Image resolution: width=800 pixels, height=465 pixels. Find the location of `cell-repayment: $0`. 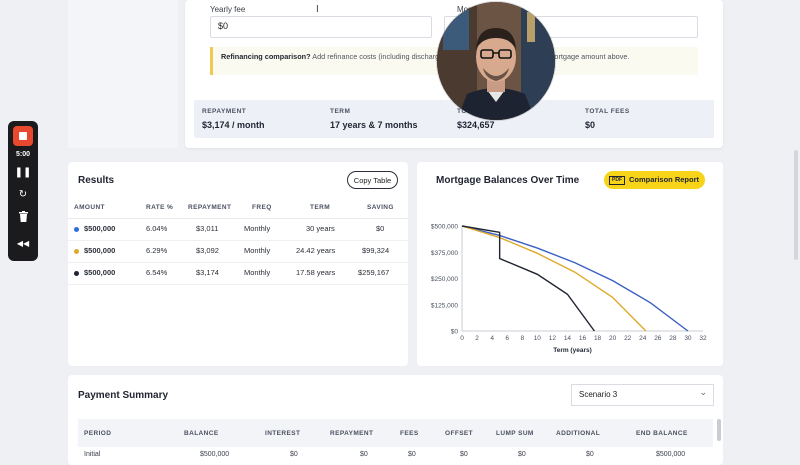

cell-repayment: $0 is located at coordinates (364, 454).